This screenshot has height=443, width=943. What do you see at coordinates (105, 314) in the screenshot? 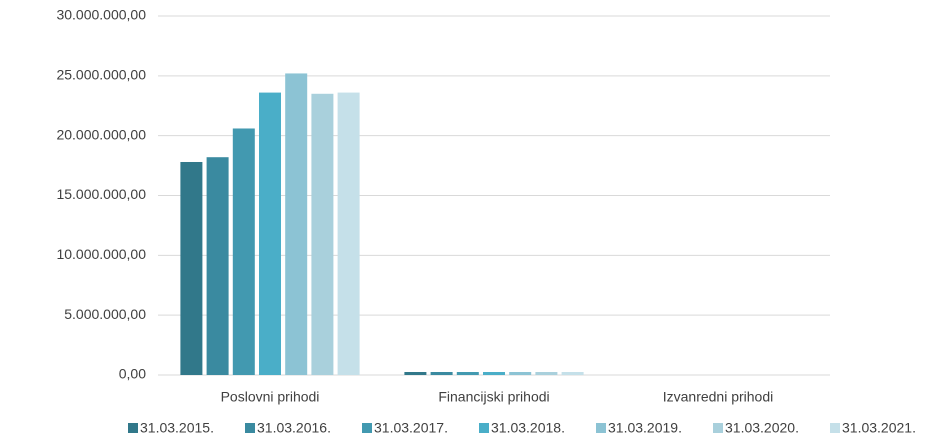
I see `y-tick-label: 5.000.000,00` at bounding box center [105, 314].